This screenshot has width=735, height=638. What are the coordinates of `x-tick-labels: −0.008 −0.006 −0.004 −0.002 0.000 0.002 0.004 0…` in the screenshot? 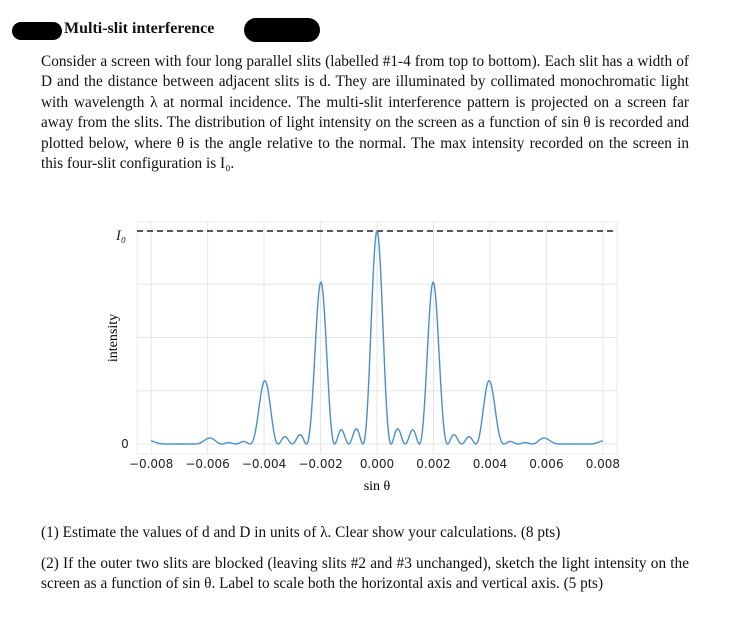 It's located at (374, 464).